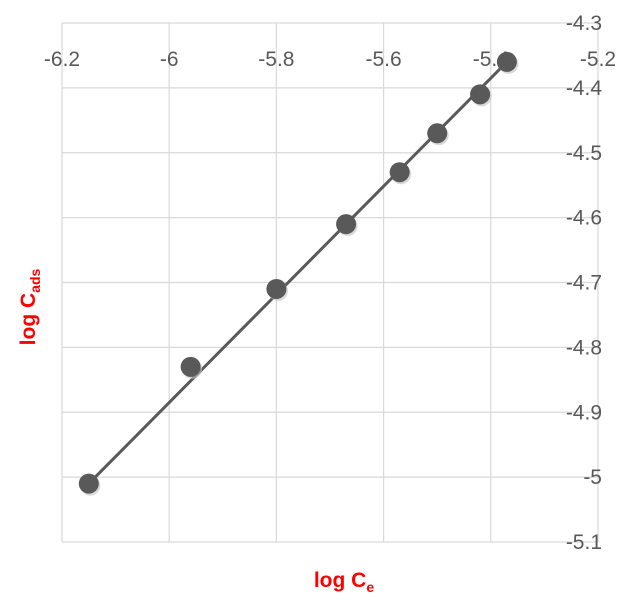 The height and width of the screenshot is (595, 619). What do you see at coordinates (384, 59) in the screenshot?
I see `x-tick-label: -5.6` at bounding box center [384, 59].